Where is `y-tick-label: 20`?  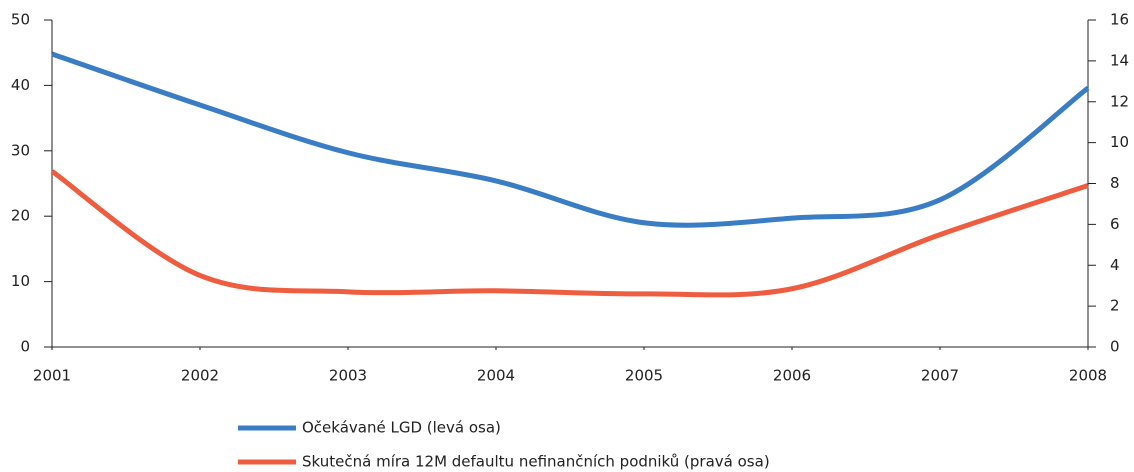 y-tick-label: 20 is located at coordinates (20, 216).